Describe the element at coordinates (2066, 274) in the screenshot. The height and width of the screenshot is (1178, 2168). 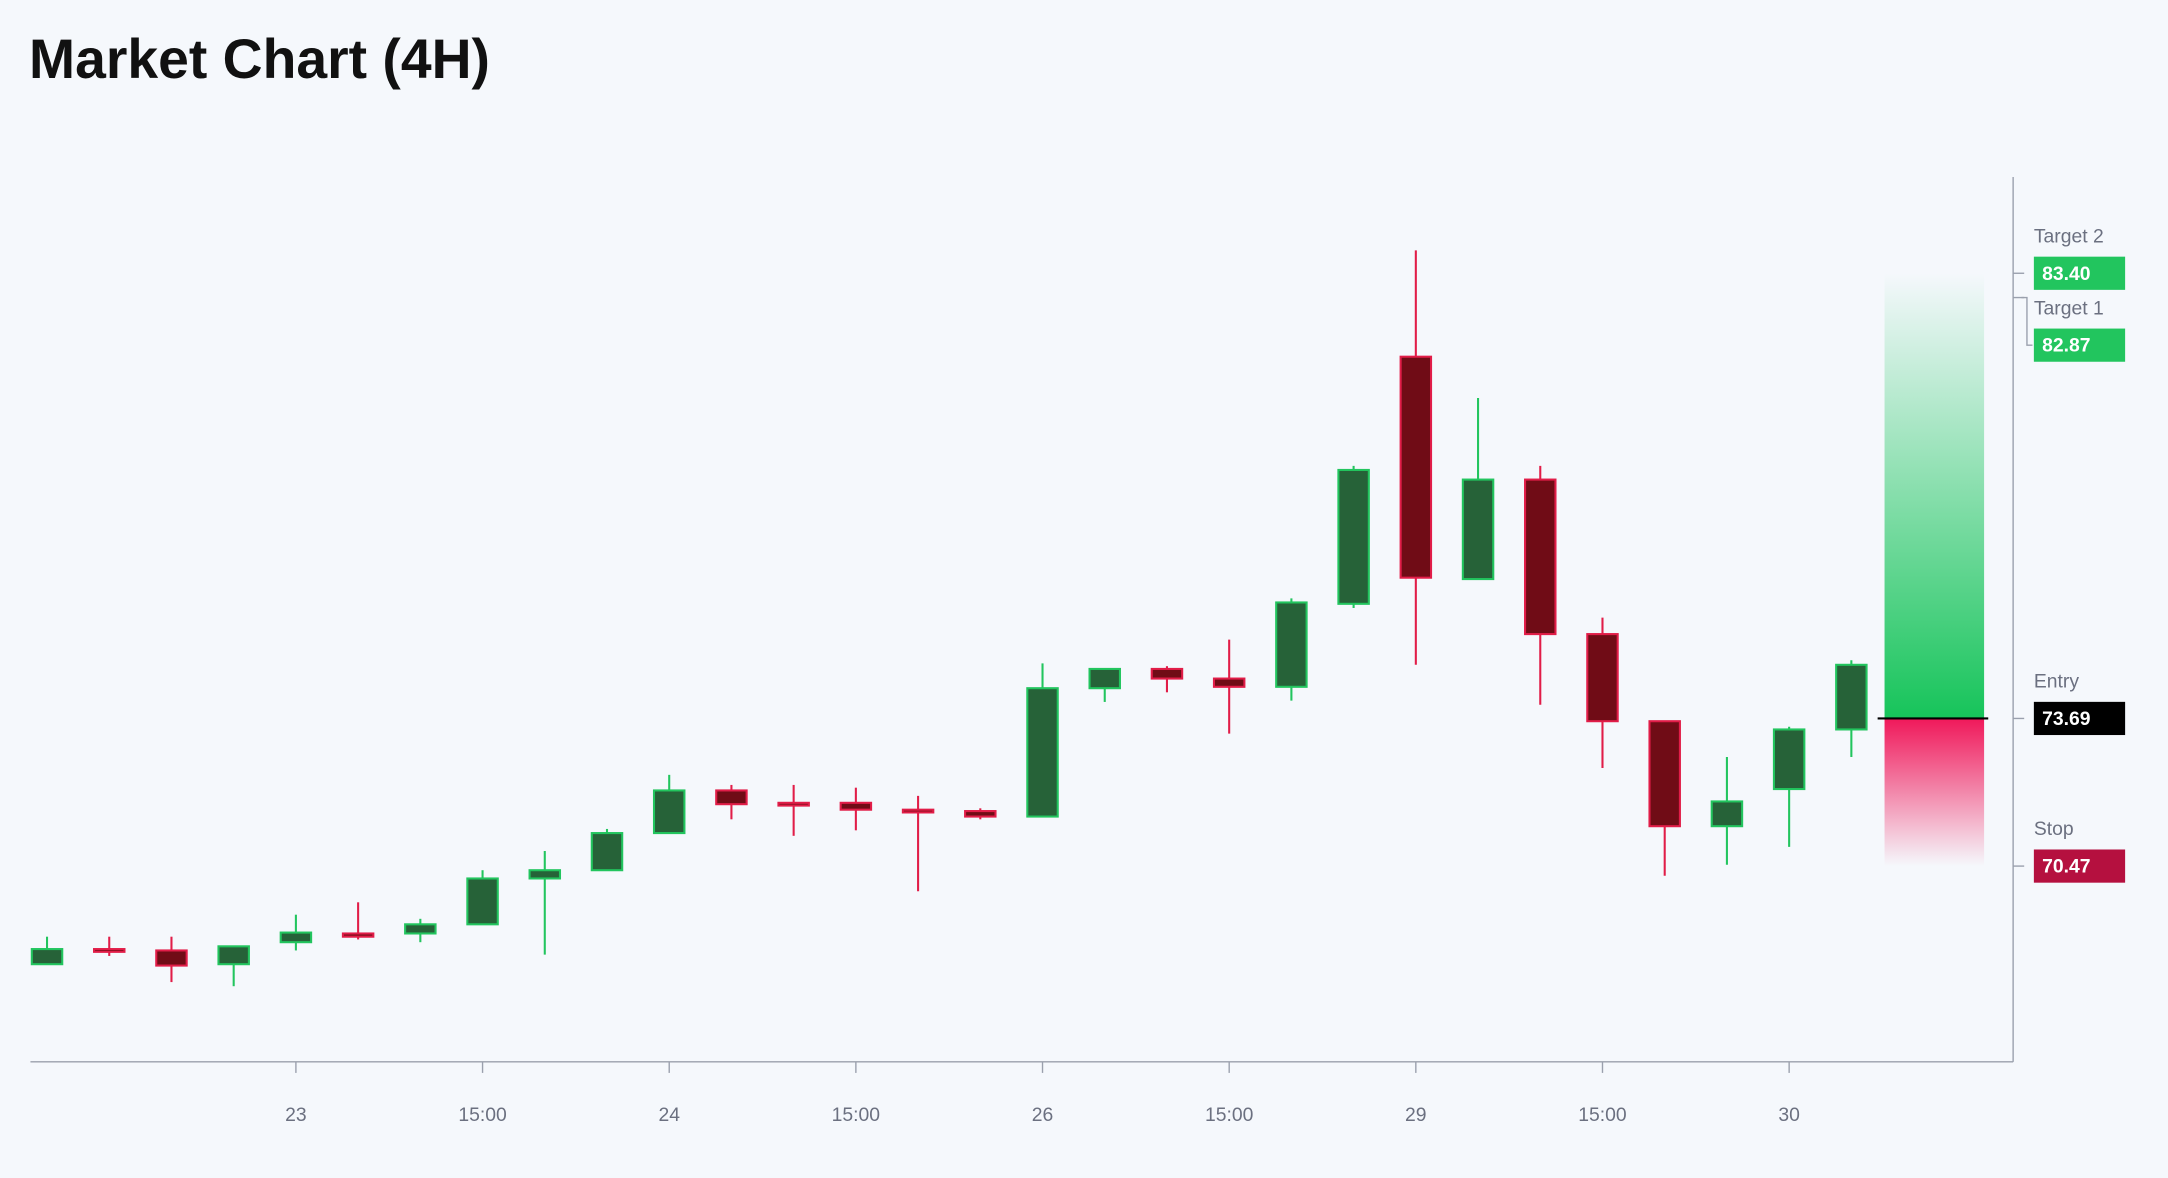
I see `level-value: 83.40` at that location.